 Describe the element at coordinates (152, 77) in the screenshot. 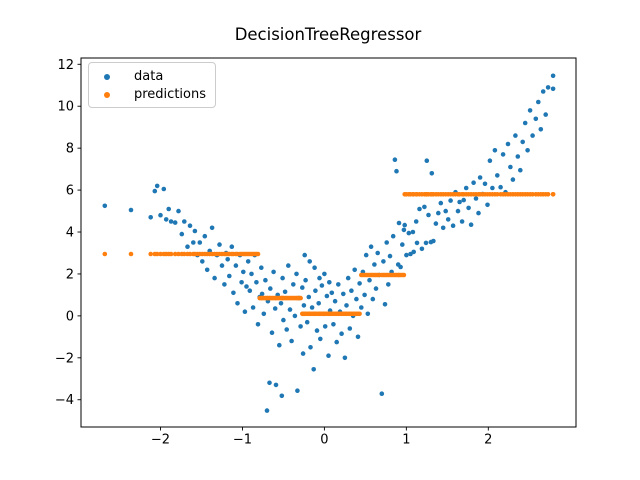

I see `legend-item-data: data` at that location.